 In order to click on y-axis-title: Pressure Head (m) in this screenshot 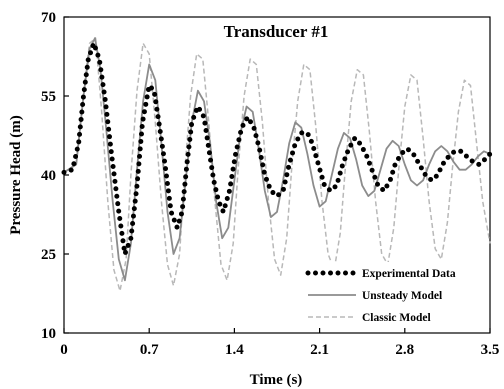, I will do `click(16, 174)`.